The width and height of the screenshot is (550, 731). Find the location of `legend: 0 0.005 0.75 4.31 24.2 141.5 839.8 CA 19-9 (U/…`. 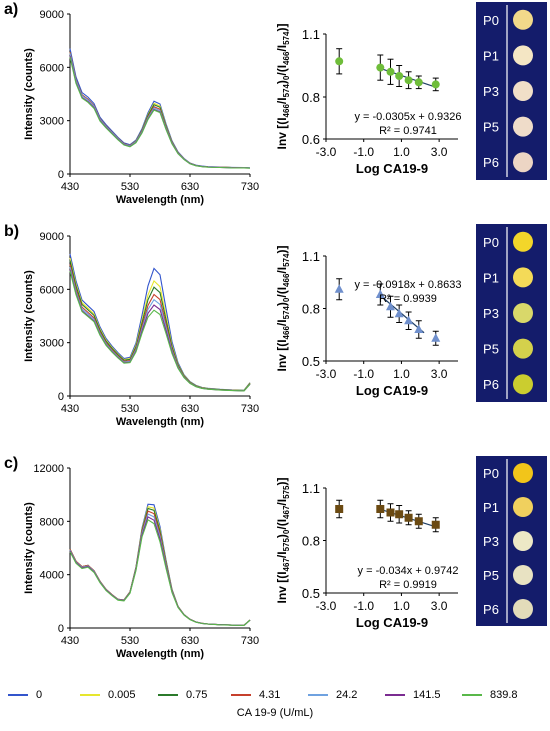

legend: 0 0.005 0.75 4.31 24.2 141.5 839.8 CA 19-9 (U/… is located at coordinates (275, 707).